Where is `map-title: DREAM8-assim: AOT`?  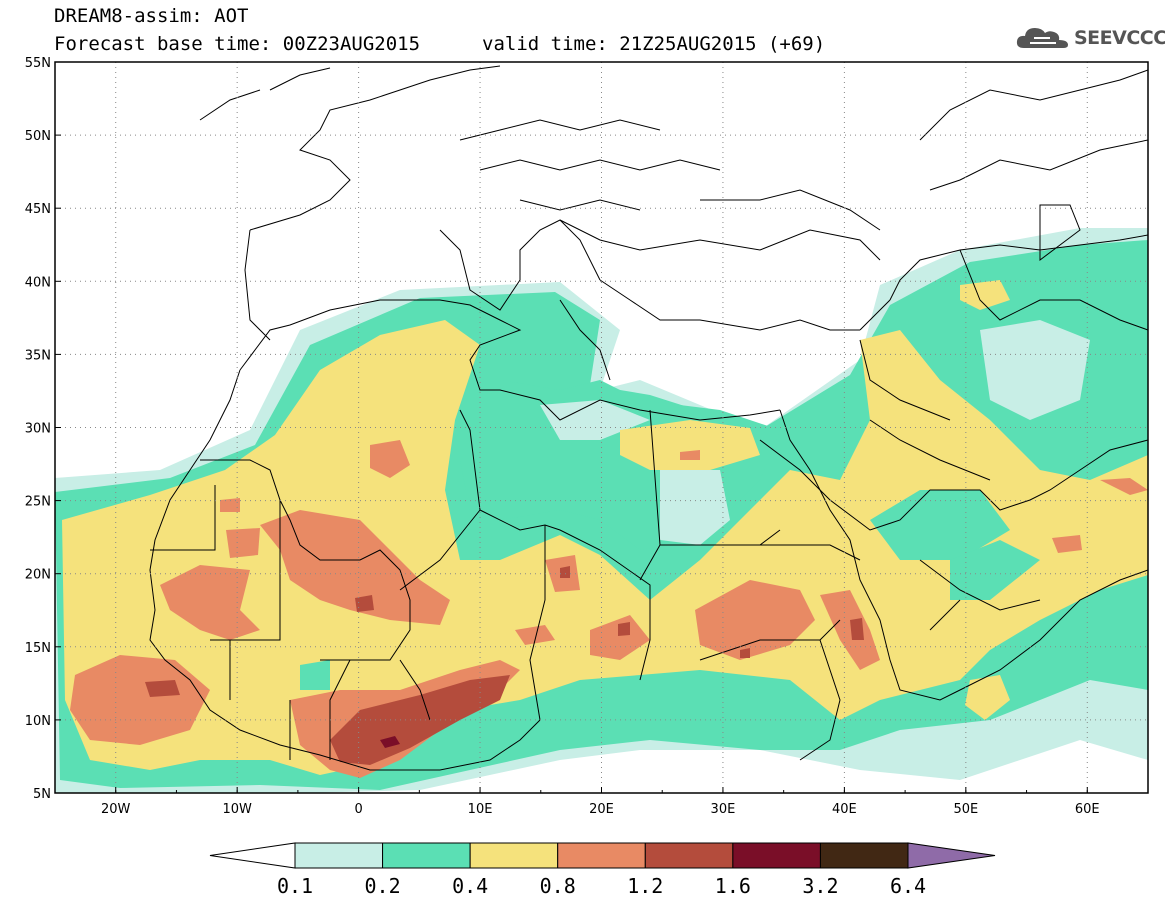 map-title: DREAM8-assim: AOT is located at coordinates (151, 16).